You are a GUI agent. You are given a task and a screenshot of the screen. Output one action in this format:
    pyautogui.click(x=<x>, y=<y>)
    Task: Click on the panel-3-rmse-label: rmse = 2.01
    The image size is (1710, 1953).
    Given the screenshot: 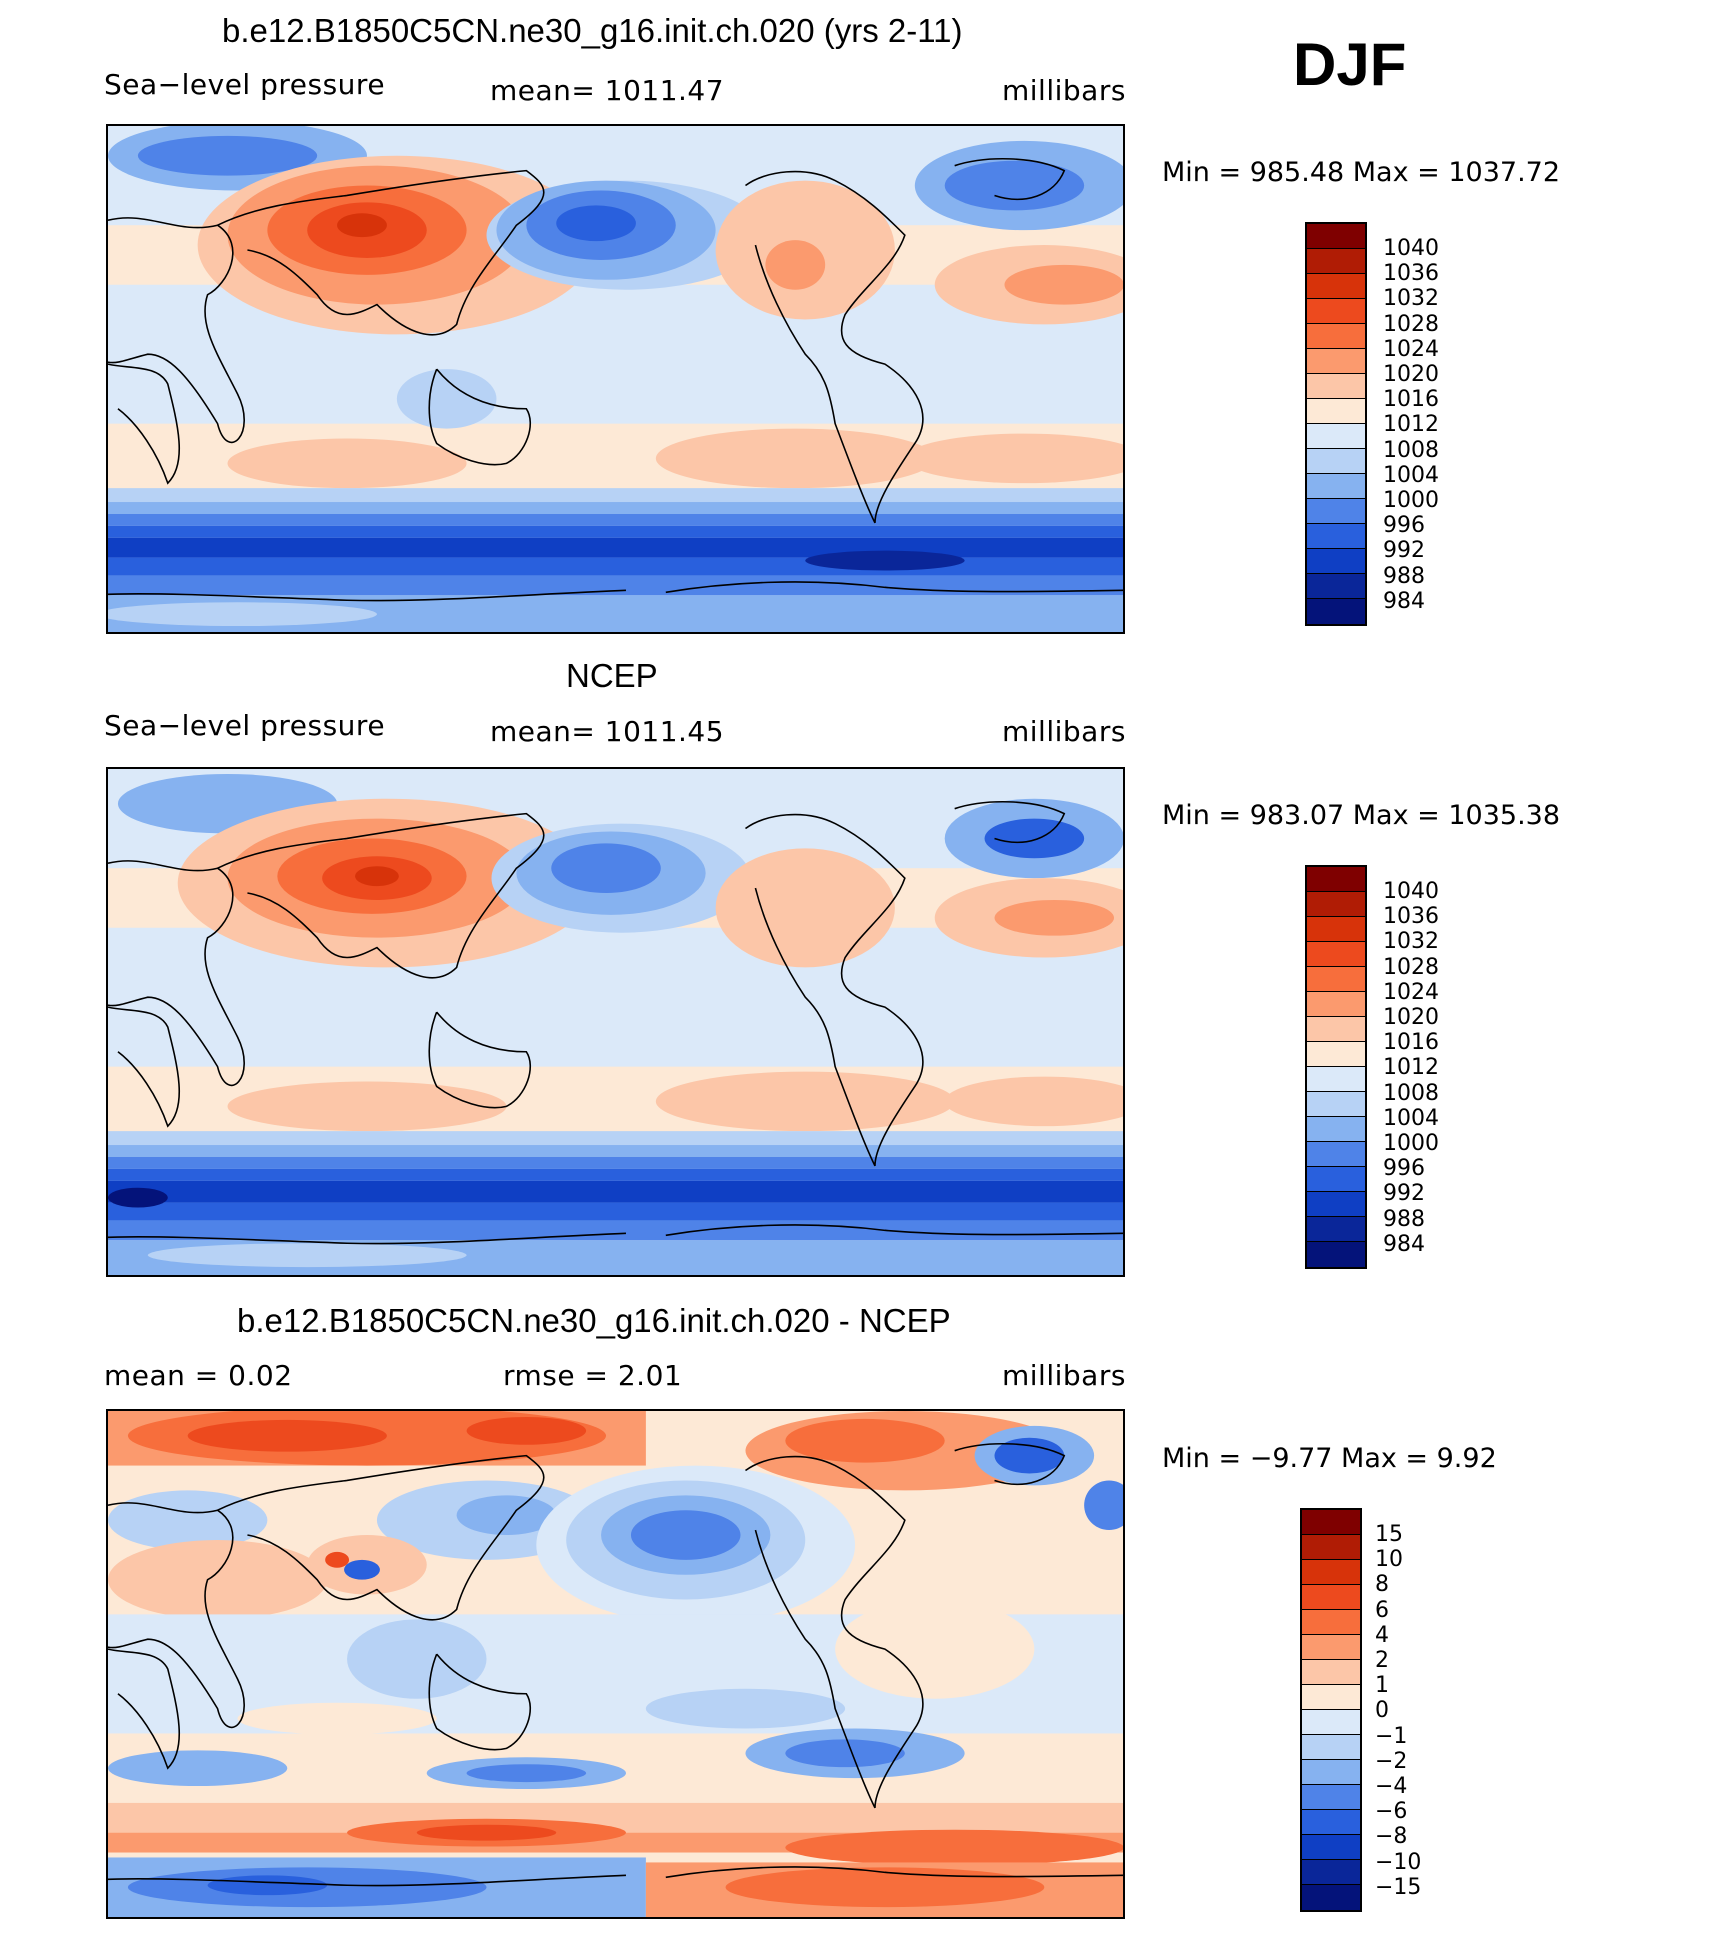 What is the action you would take?
    pyautogui.click(x=593, y=1375)
    